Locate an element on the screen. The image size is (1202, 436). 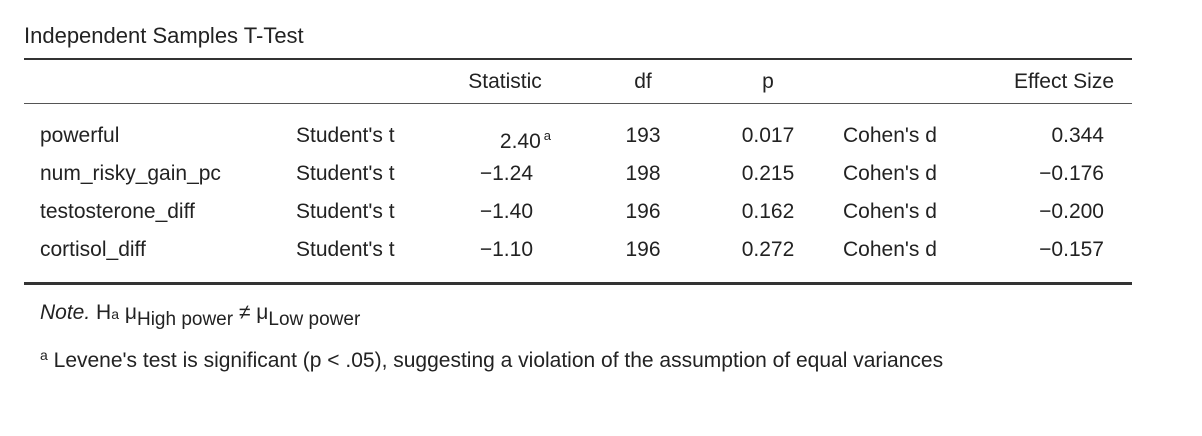
bottom-rule is located at coordinates (578, 283).